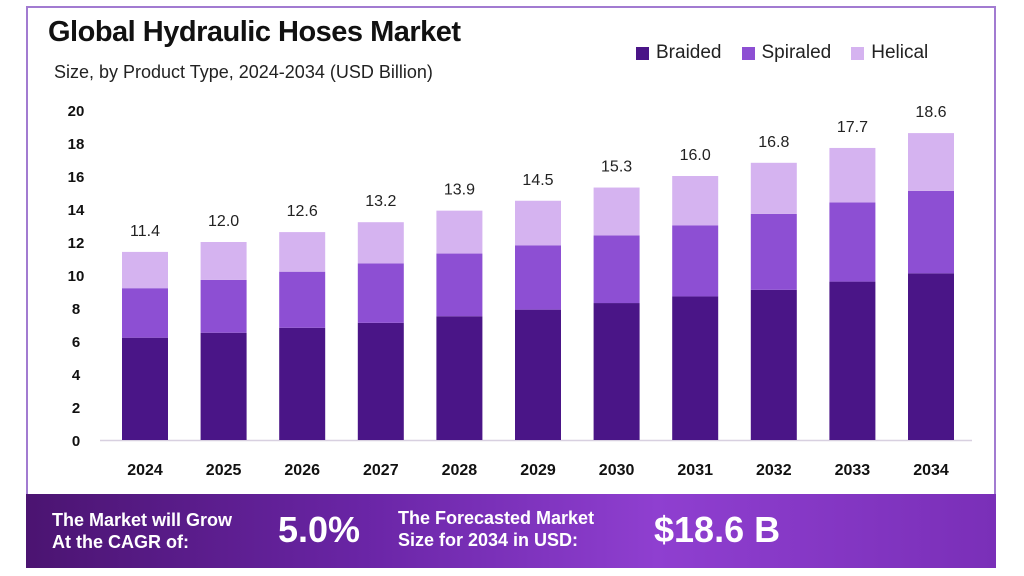  What do you see at coordinates (76, 276) in the screenshot?
I see `y-tick-label: 10` at bounding box center [76, 276].